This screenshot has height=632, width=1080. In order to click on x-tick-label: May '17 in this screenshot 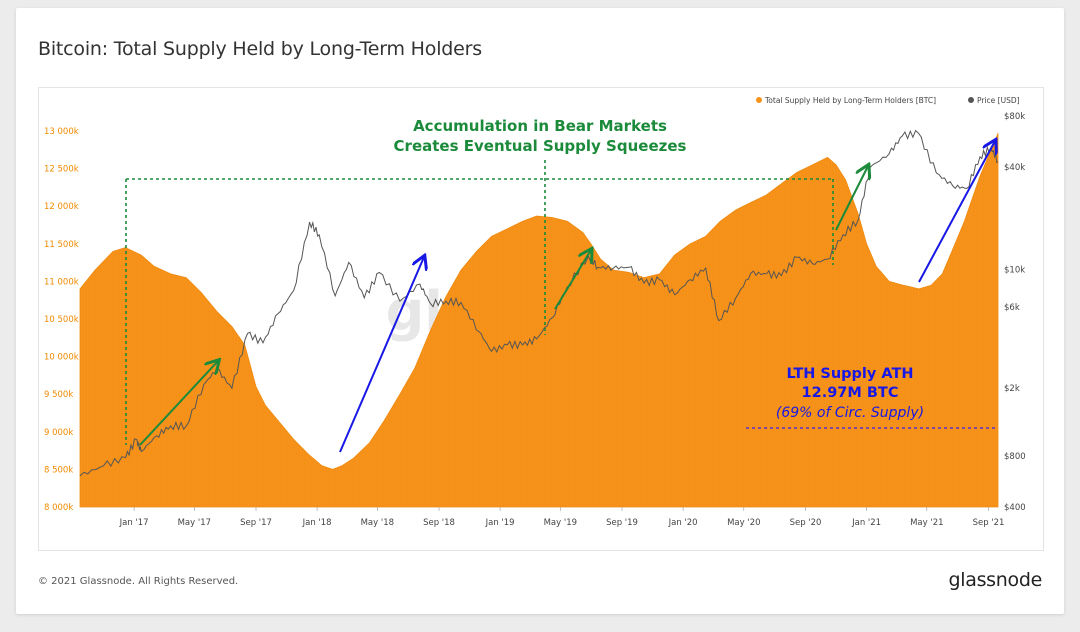, I will do `click(194, 523)`.